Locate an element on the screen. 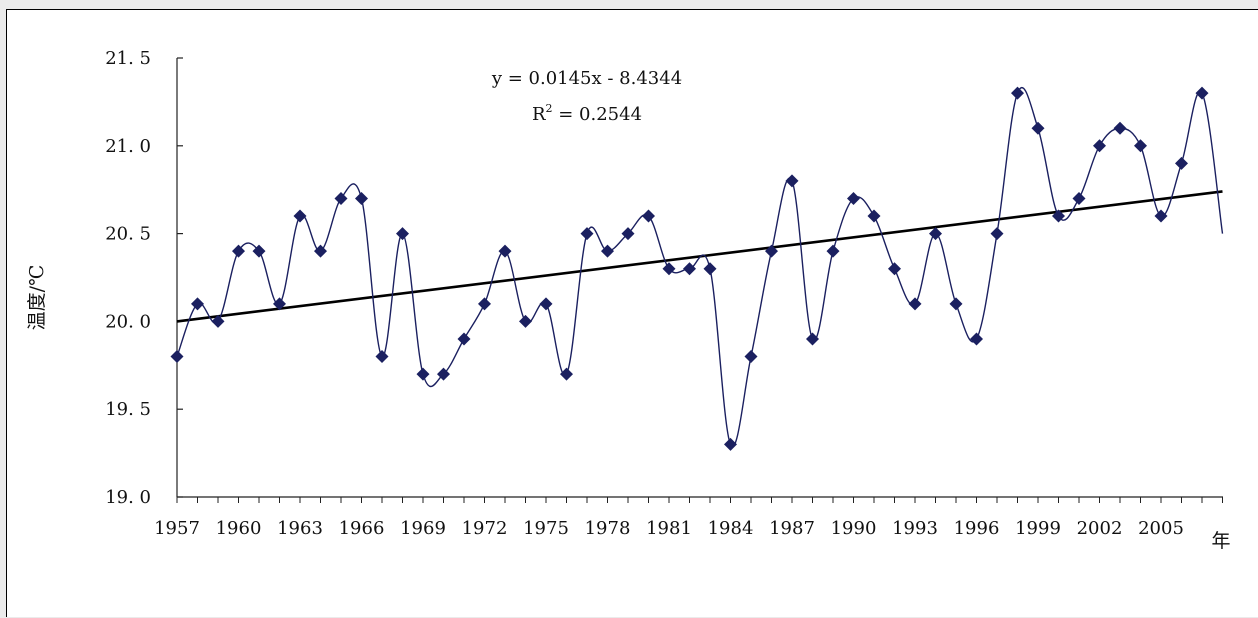  x-tick-label: 2002 is located at coordinates (1100, 528).